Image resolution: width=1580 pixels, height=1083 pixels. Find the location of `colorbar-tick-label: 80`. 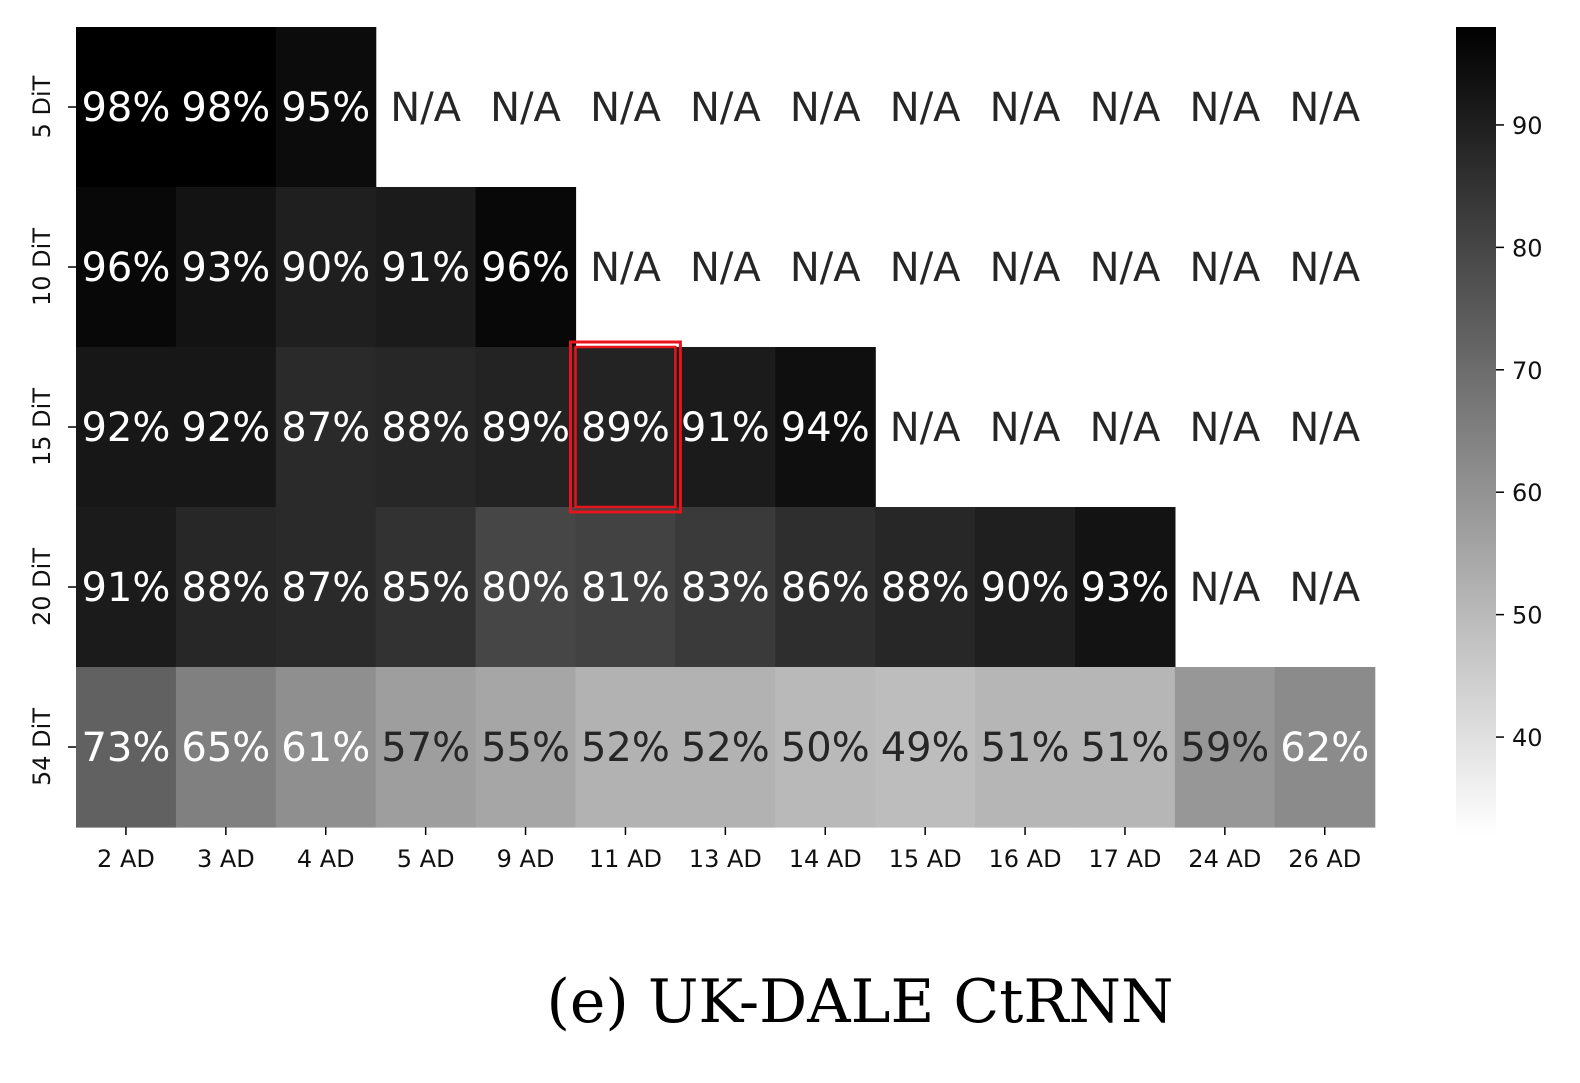

colorbar-tick-label: 80 is located at coordinates (1527, 248).